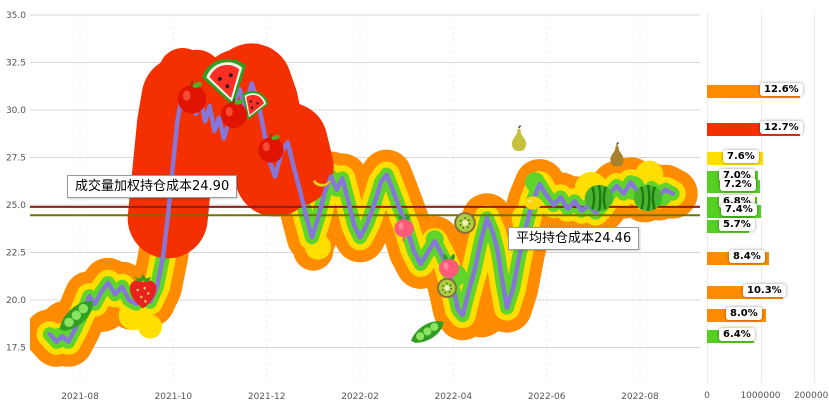  What do you see at coordinates (16, 111) in the screenshot?
I see `y-axis-label: 30.0` at bounding box center [16, 111].